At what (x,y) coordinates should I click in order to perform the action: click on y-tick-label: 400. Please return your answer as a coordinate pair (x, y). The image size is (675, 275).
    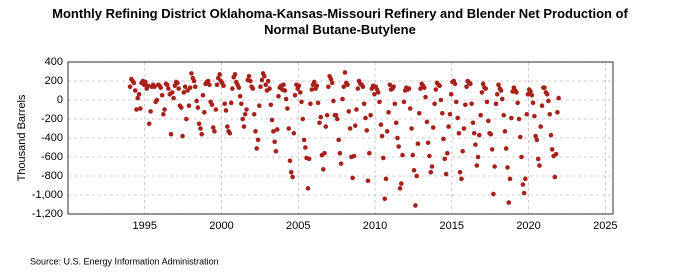
    Looking at the image, I should click on (54, 62).